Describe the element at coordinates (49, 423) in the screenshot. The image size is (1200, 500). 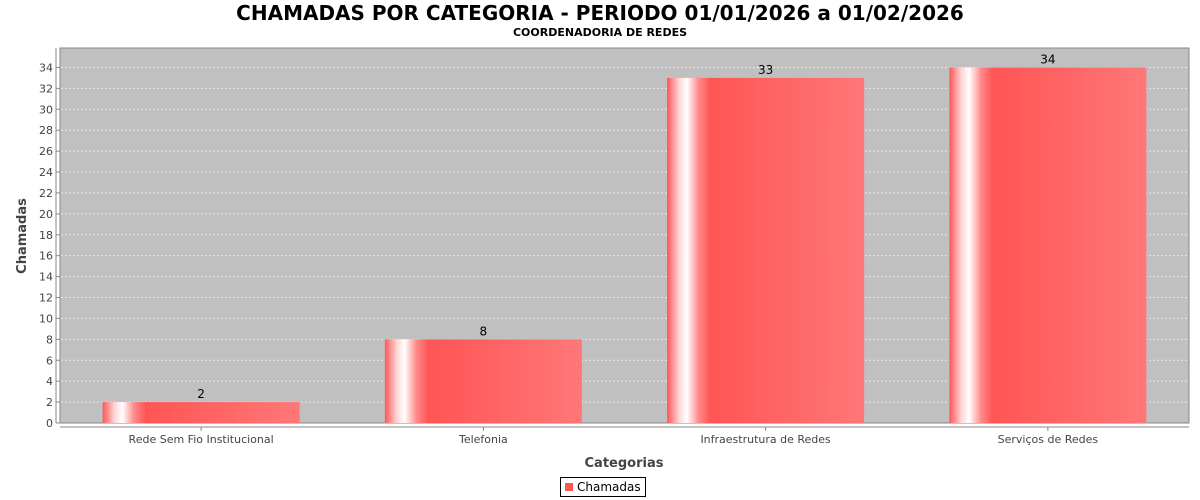
I see `y-tick-label: 0` at that location.